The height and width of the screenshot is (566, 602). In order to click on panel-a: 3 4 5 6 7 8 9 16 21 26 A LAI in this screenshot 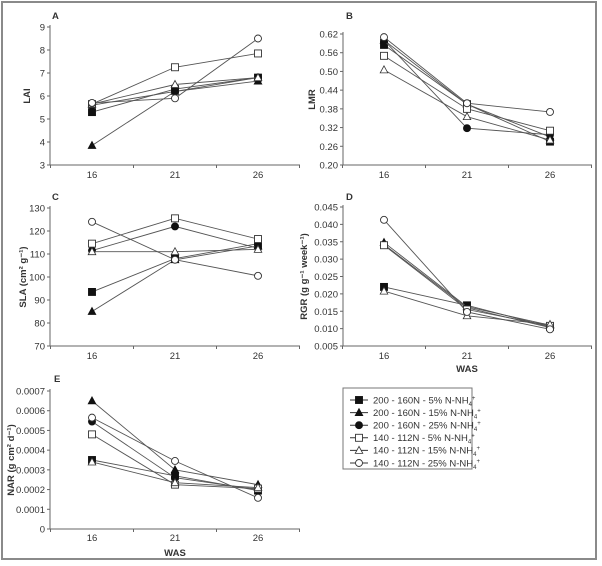, I will do `click(161, 96)`.